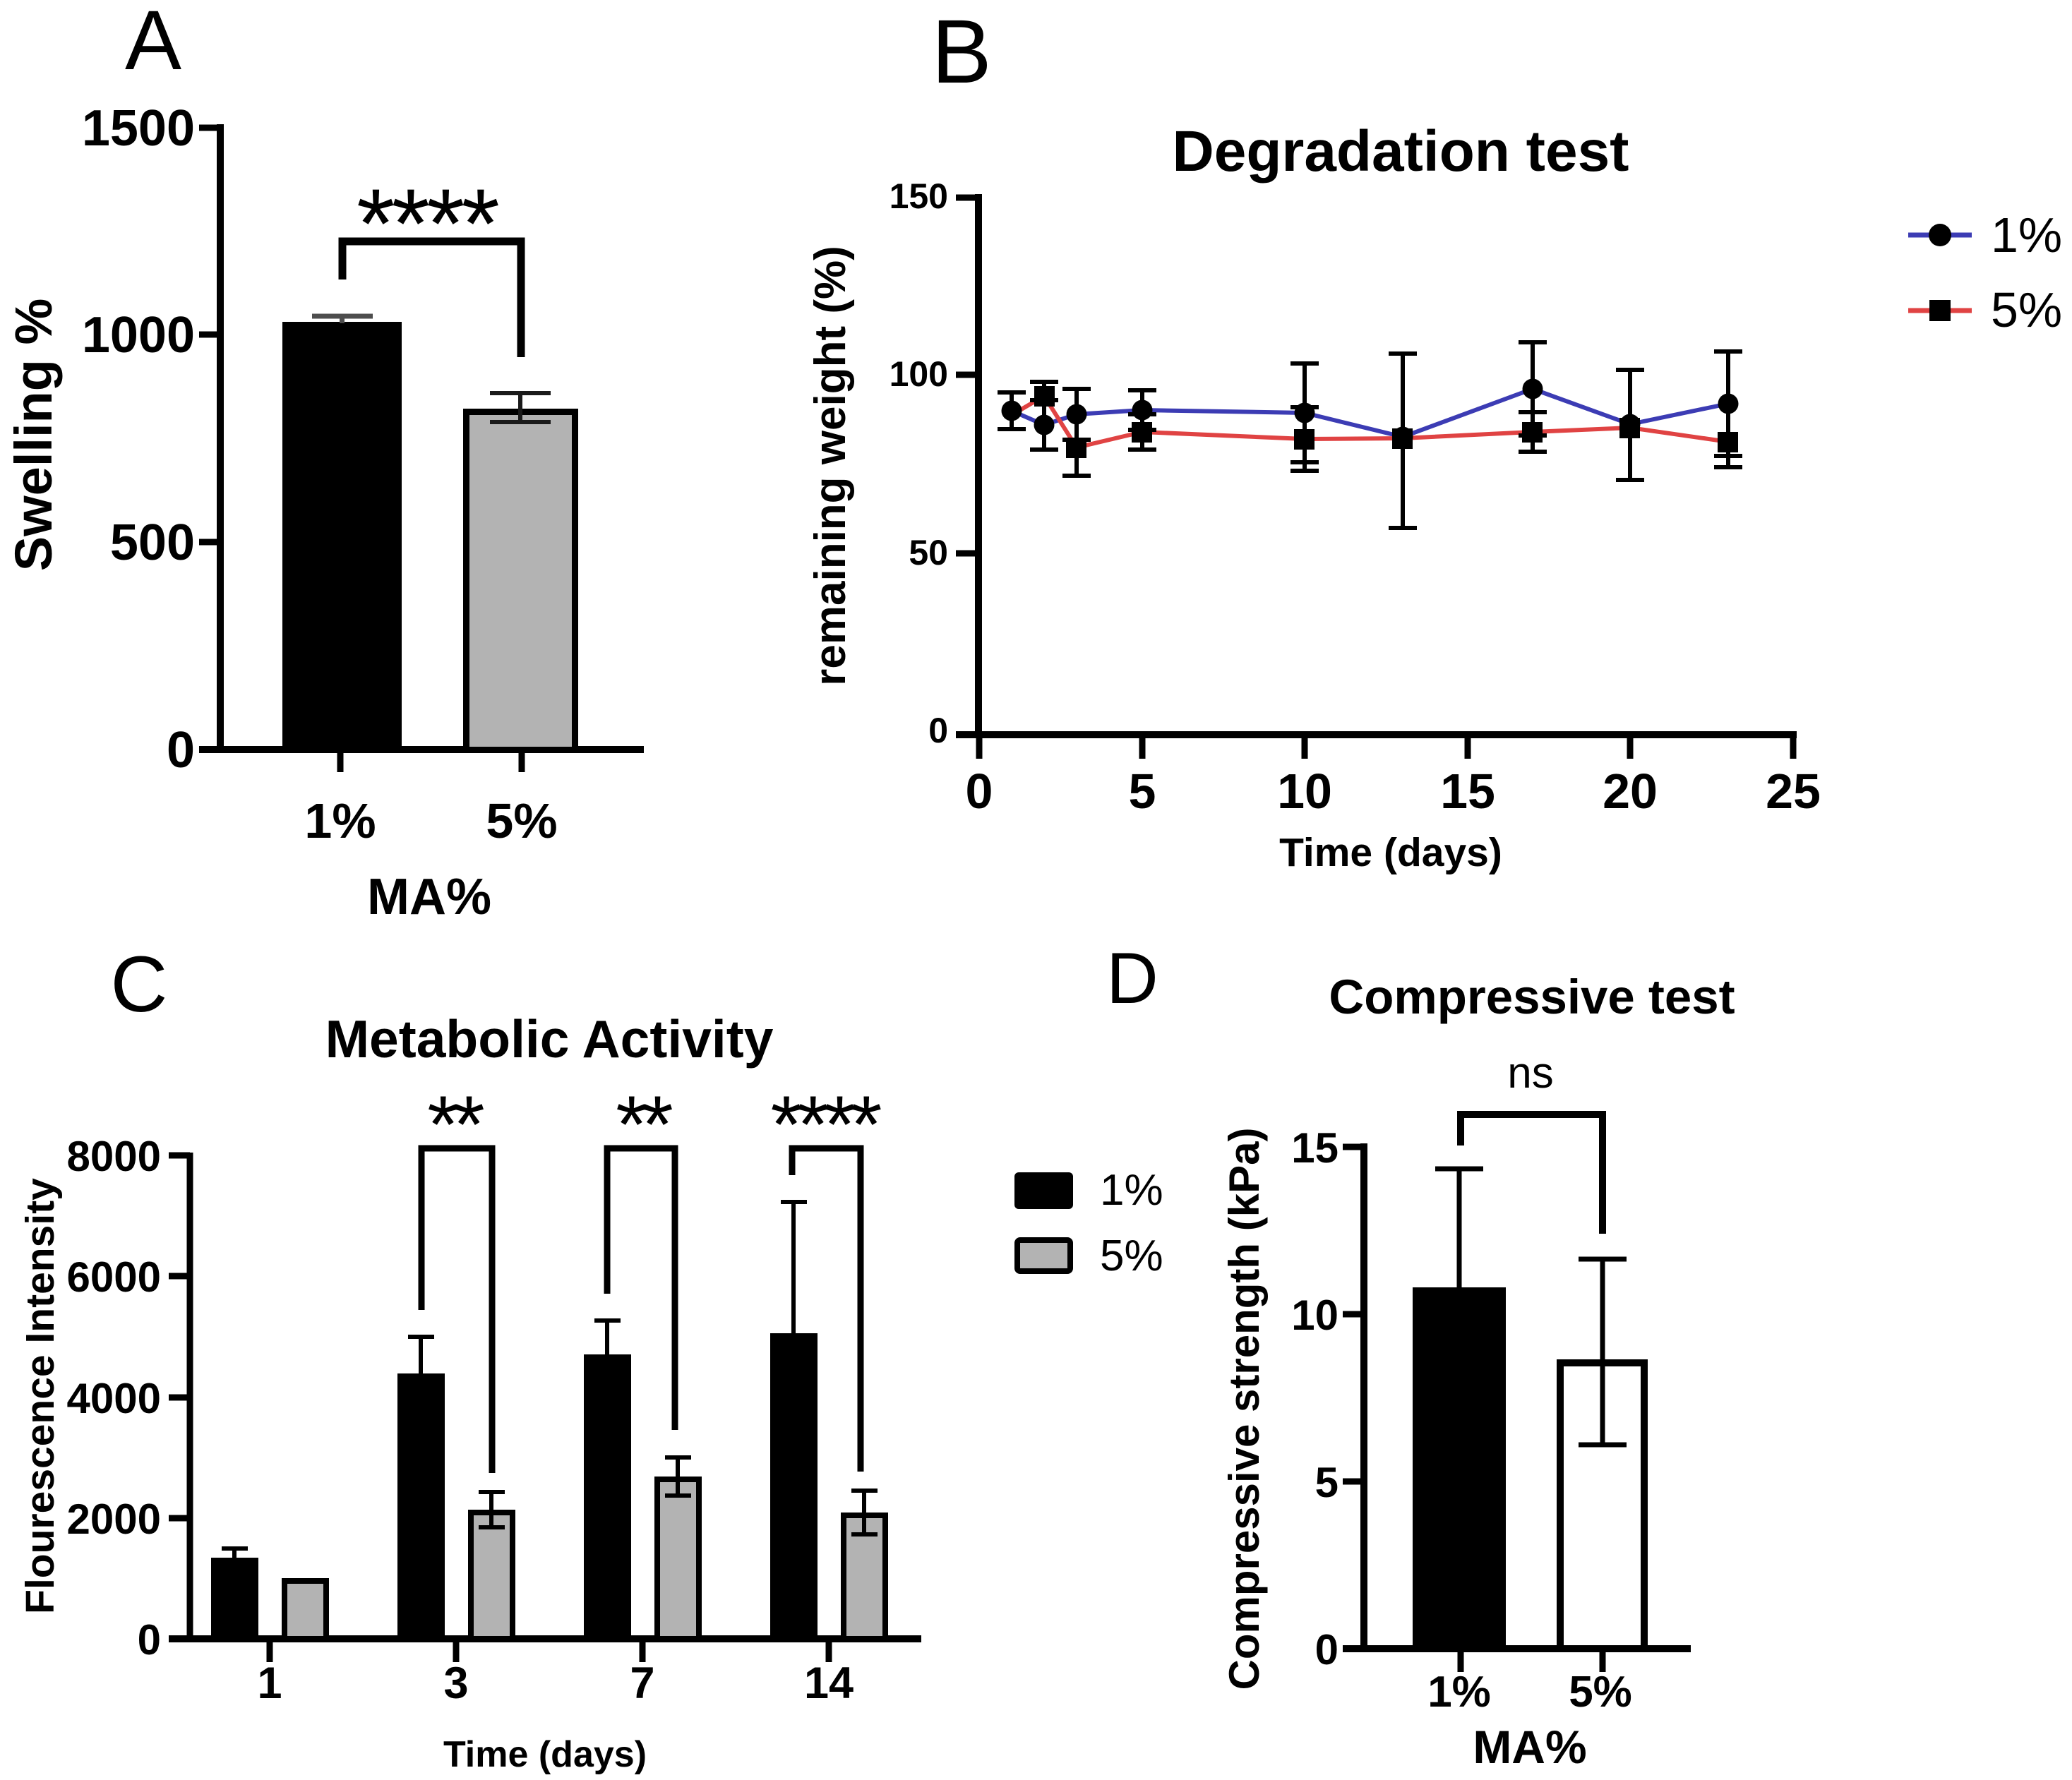  What do you see at coordinates (138, 129) in the screenshot?
I see `svg-text: 1500` at bounding box center [138, 129].